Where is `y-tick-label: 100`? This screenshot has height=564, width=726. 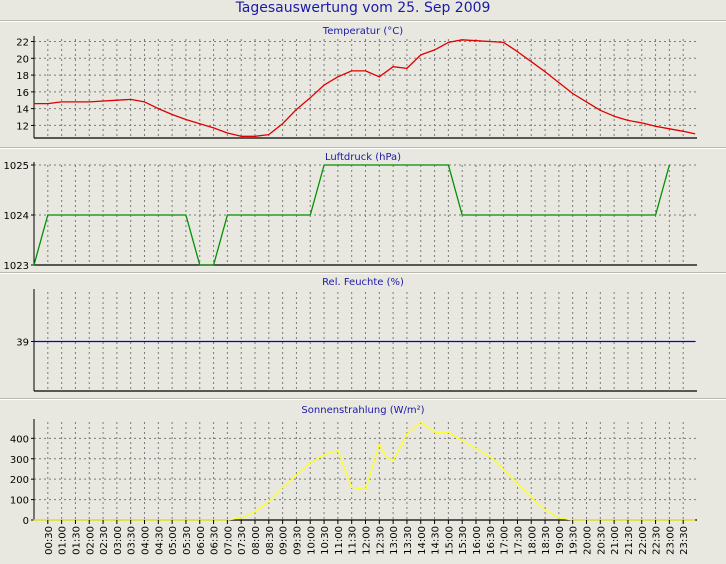
y-tick-label: 100 is located at coordinates (19, 501).